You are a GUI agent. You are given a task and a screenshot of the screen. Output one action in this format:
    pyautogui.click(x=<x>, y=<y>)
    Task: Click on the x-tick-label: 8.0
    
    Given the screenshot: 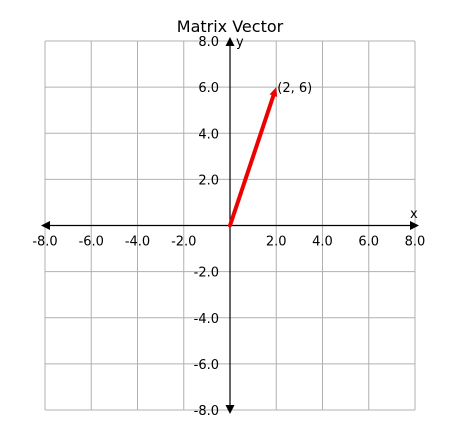 What is the action you would take?
    pyautogui.click(x=415, y=242)
    